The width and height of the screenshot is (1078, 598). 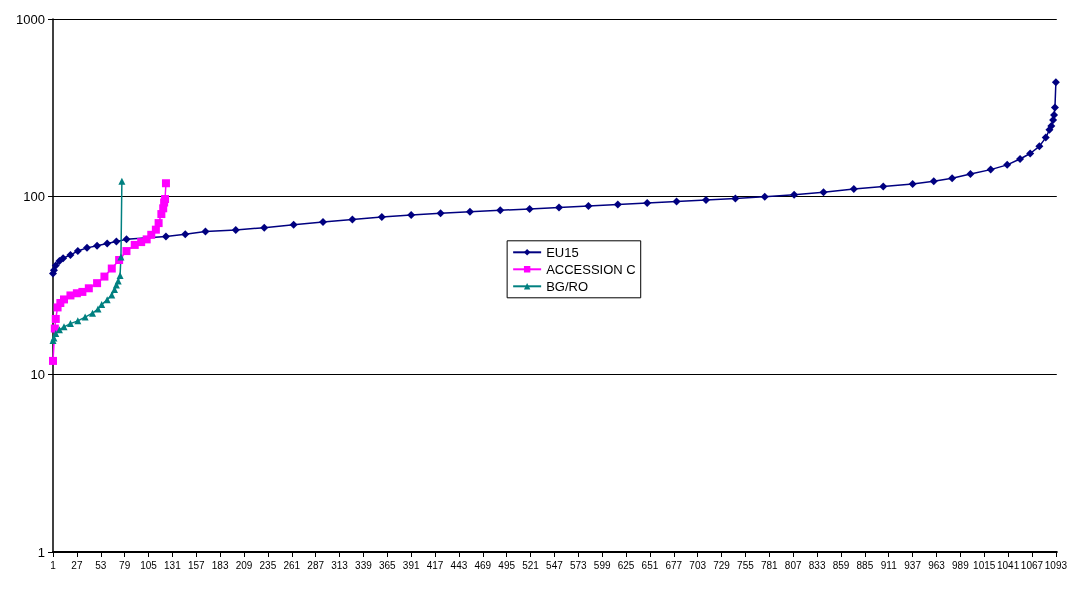 What do you see at coordinates (531, 565) in the screenshot?
I see `x-tick-label: 521` at bounding box center [531, 565].